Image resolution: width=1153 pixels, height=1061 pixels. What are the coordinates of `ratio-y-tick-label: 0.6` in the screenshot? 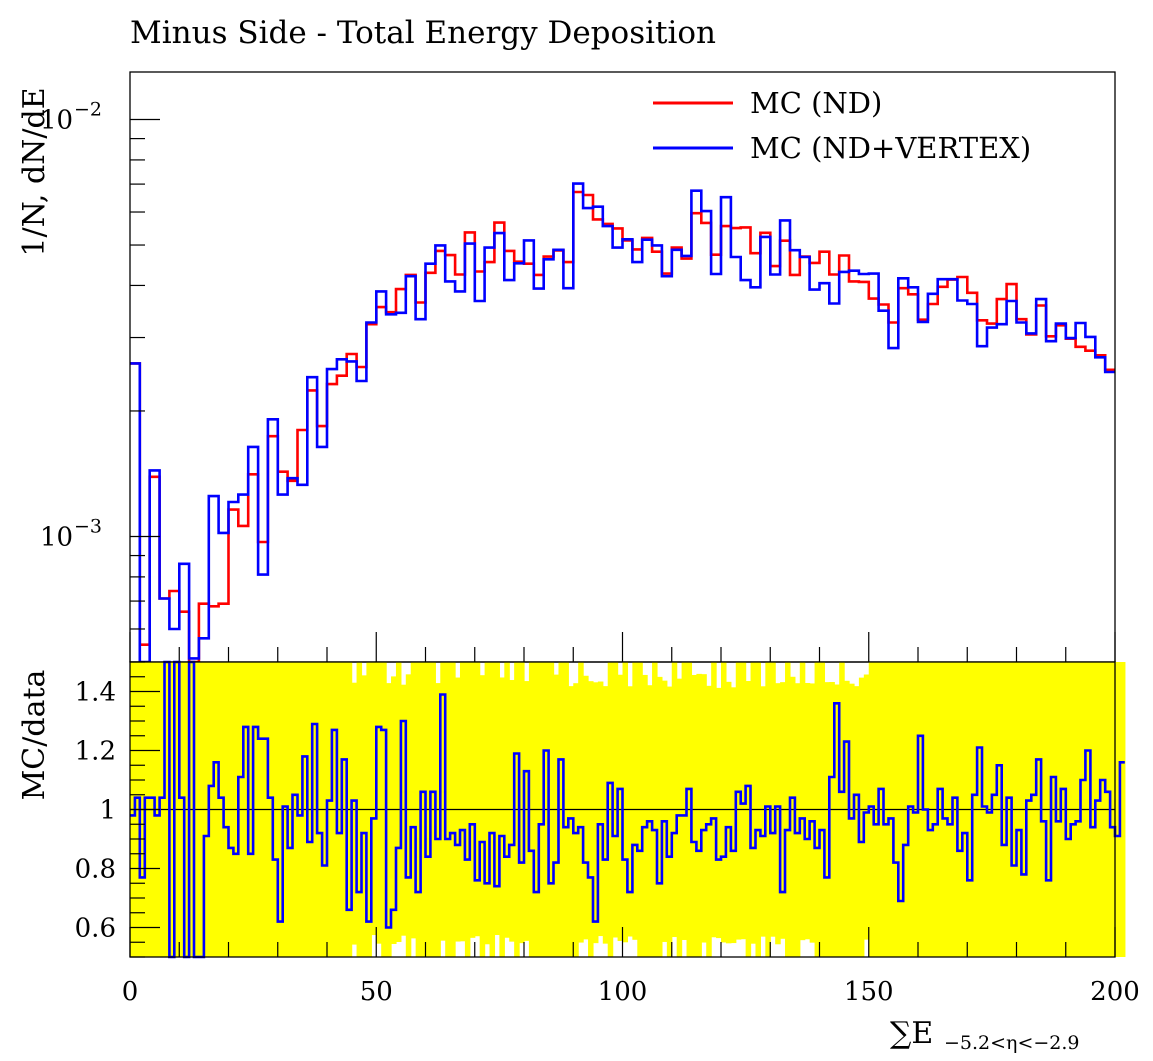 It's located at (95, 929).